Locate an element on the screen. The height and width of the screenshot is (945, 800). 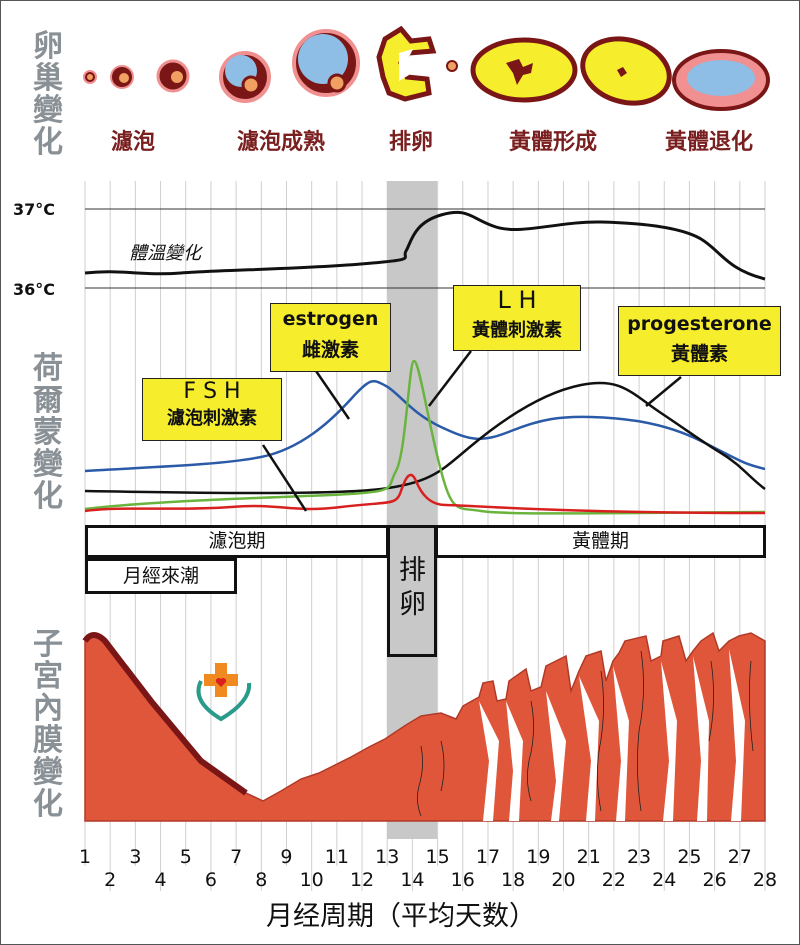
ovulating-follicle is located at coordinates (417, 63).